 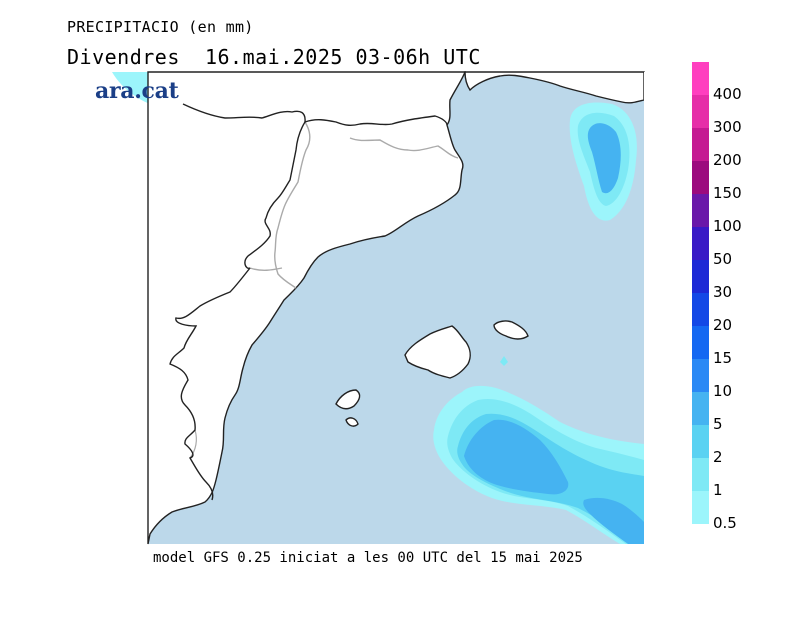 What do you see at coordinates (274, 57) in the screenshot?
I see `valid-time-subtitle: Divendres 16.mai.2025 03-06h UTC` at bounding box center [274, 57].